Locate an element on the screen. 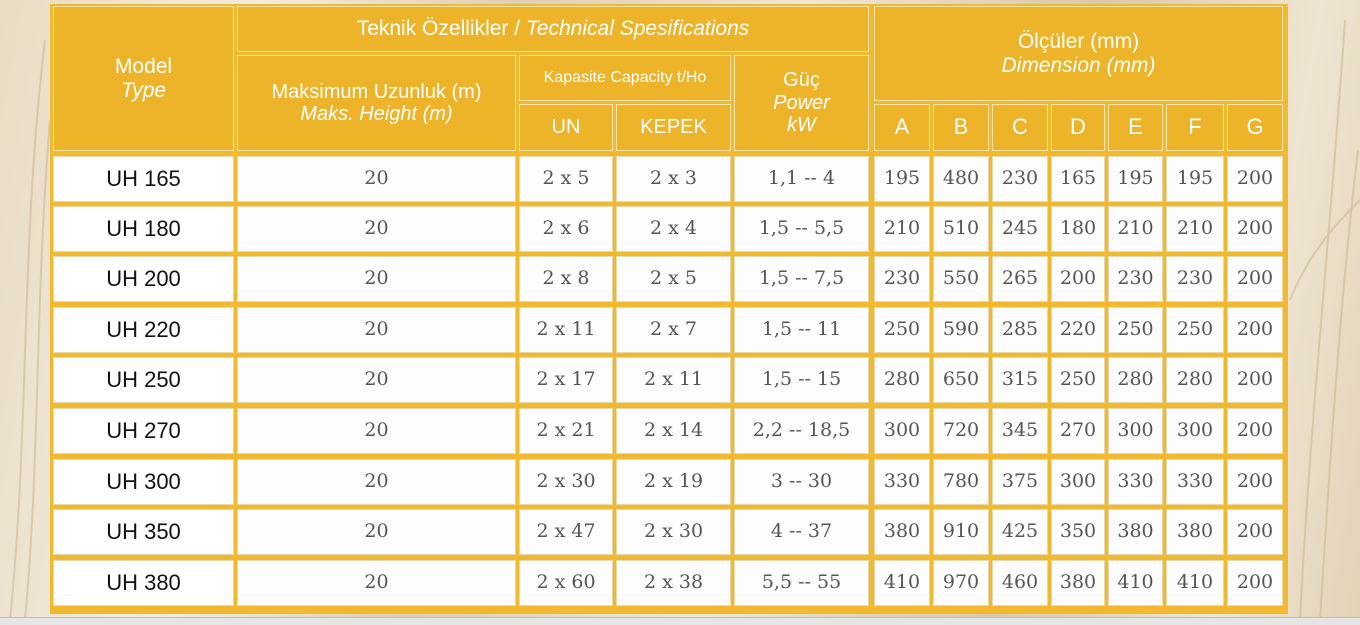 The height and width of the screenshot is (625, 1360). header-dim-e: E is located at coordinates (1135, 127).